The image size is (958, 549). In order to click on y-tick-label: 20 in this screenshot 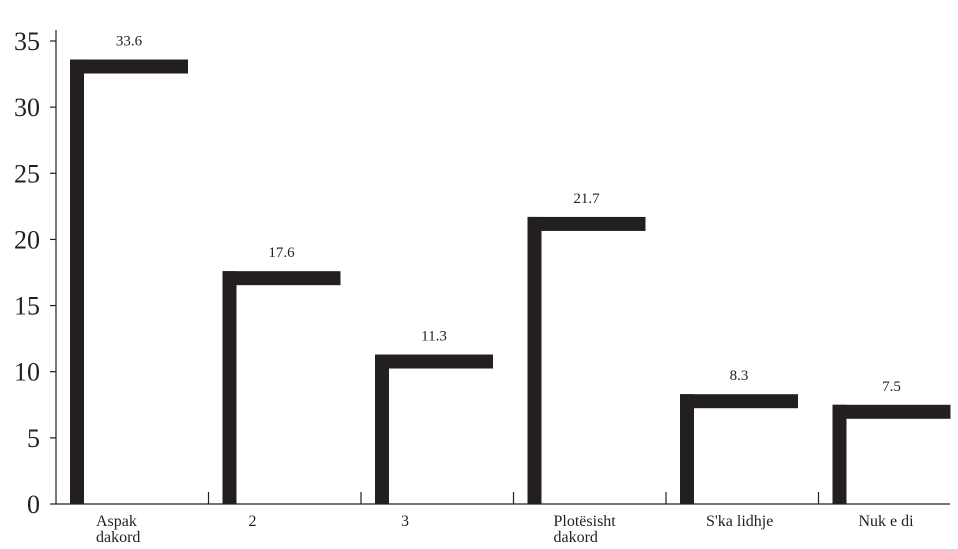, I will do `click(27, 239)`.